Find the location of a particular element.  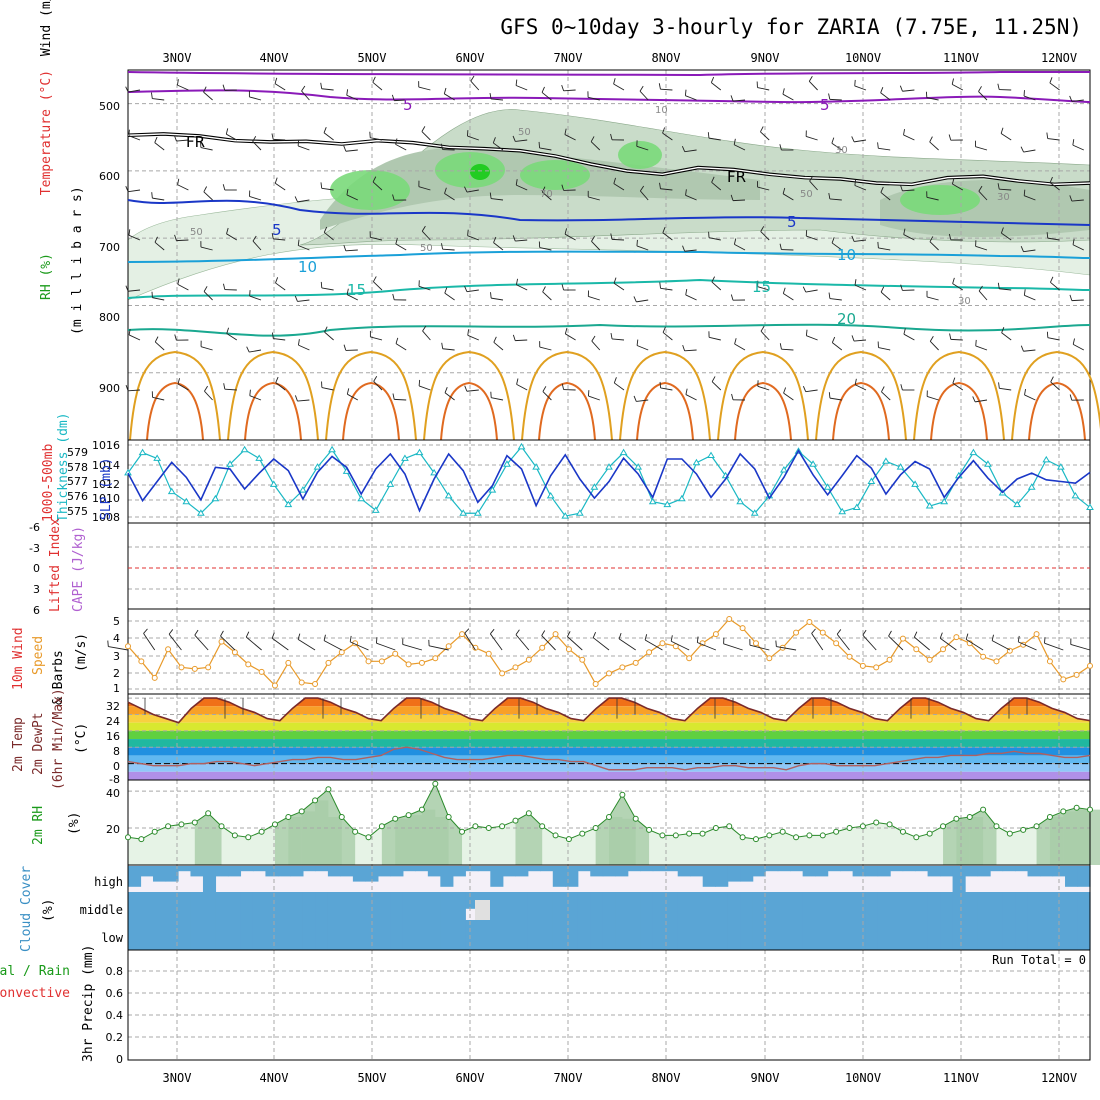

date-label-top: 3NOV is located at coordinates (177, 58).